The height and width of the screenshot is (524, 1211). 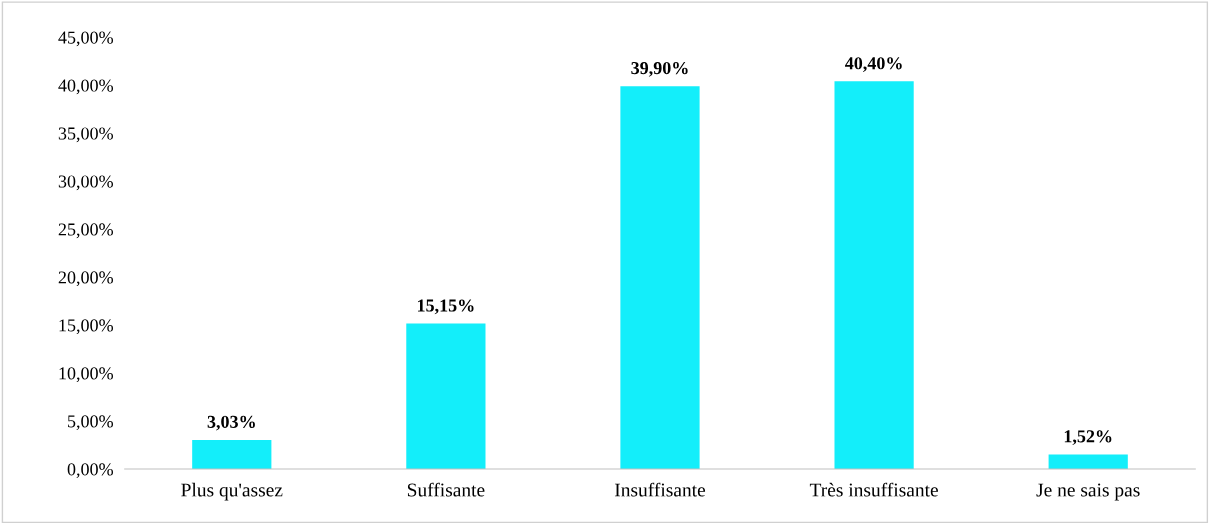 What do you see at coordinates (86, 183) in the screenshot?
I see `y-tick-label: 30,00%` at bounding box center [86, 183].